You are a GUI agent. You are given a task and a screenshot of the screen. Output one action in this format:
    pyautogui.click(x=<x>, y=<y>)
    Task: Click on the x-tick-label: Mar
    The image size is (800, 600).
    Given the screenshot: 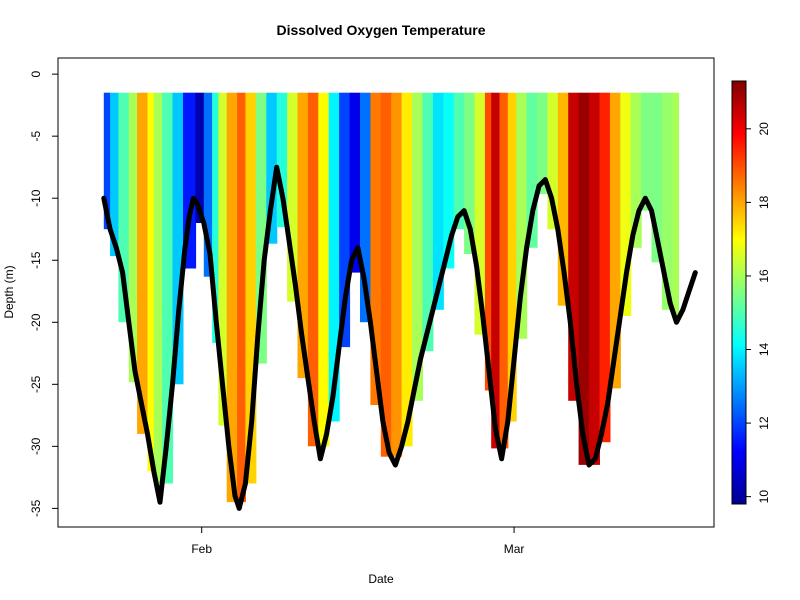 What is the action you would take?
    pyautogui.click(x=514, y=549)
    